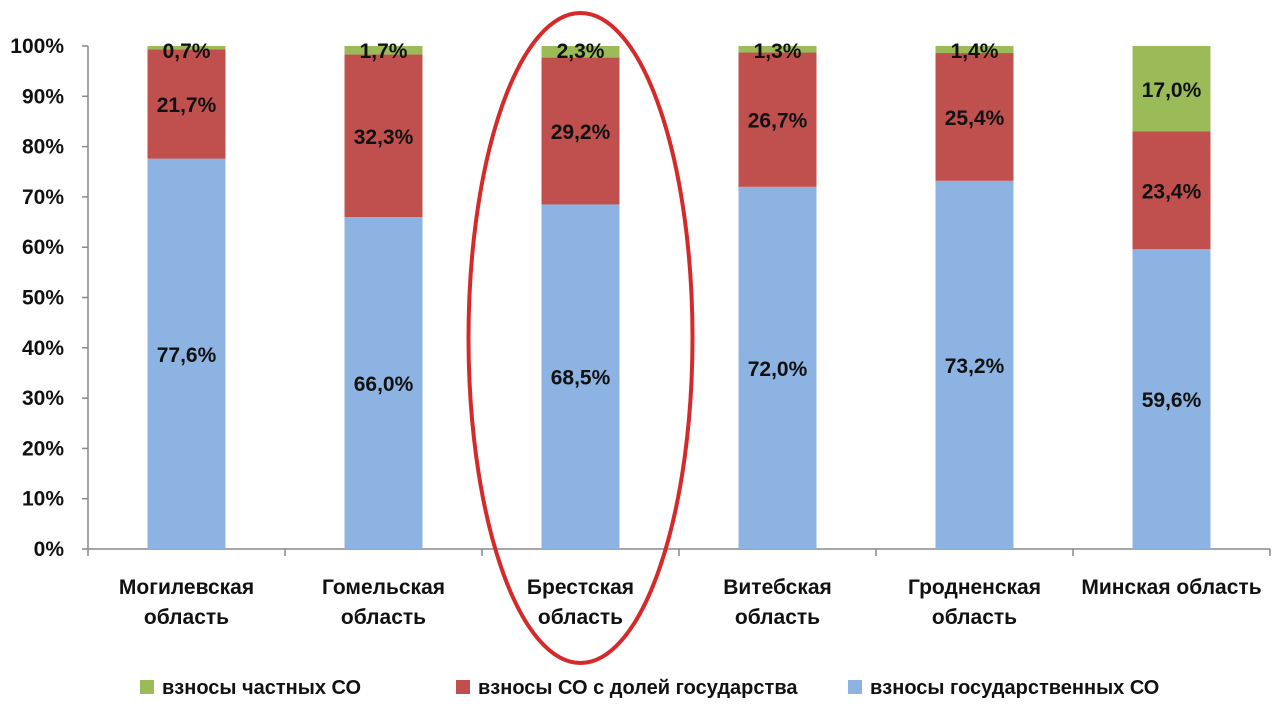  What do you see at coordinates (43, 348) in the screenshot?
I see `y-tick-label: 40%` at bounding box center [43, 348].